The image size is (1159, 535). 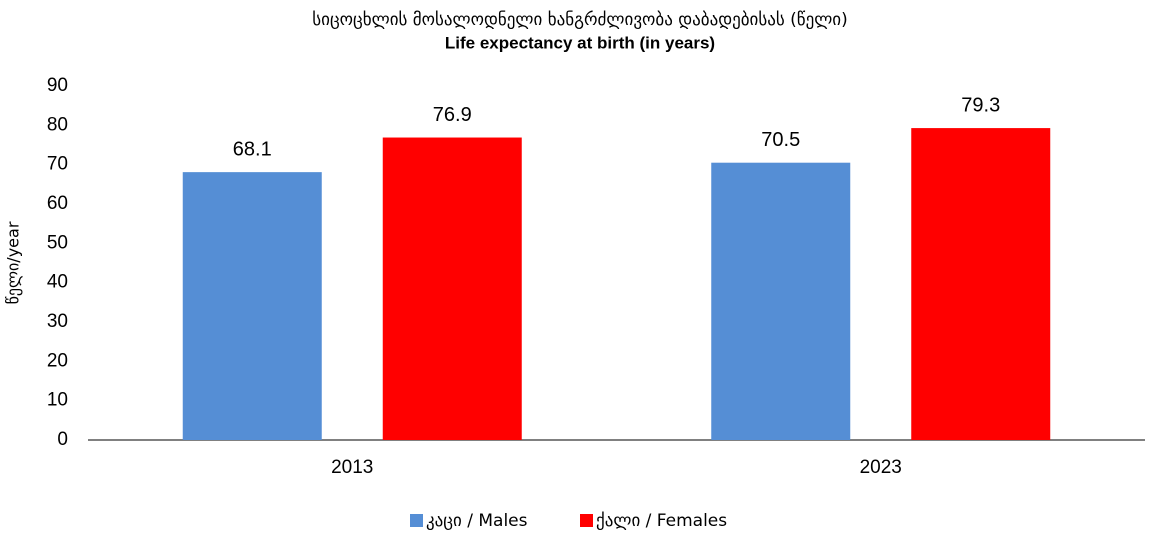 What do you see at coordinates (477, 521) in the screenshot?
I see `legend-label: კაცი / Males` at bounding box center [477, 521].